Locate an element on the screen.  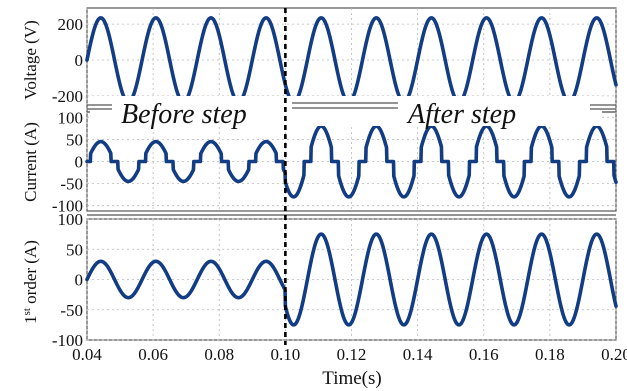
voltage-axis-label: Voltage (V) is located at coordinates (30, 59).